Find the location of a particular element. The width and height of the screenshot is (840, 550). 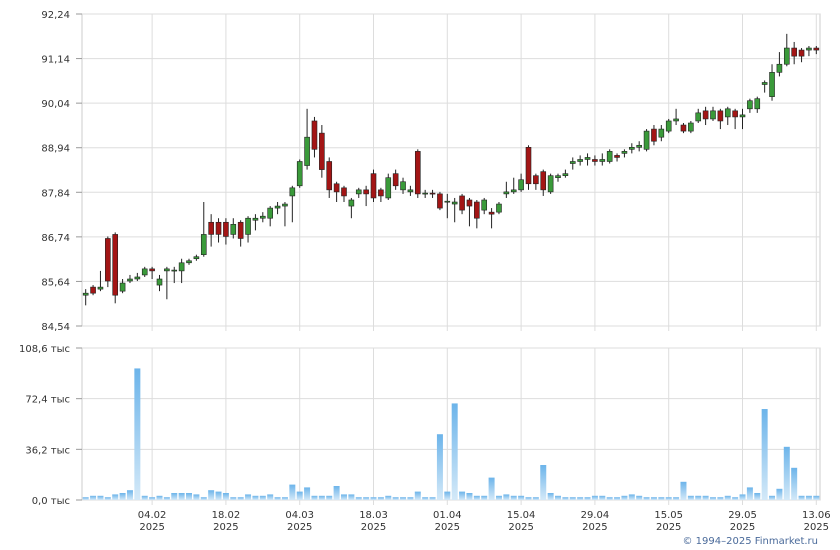

x-tick-label: 18.02 is located at coordinates (226, 515).